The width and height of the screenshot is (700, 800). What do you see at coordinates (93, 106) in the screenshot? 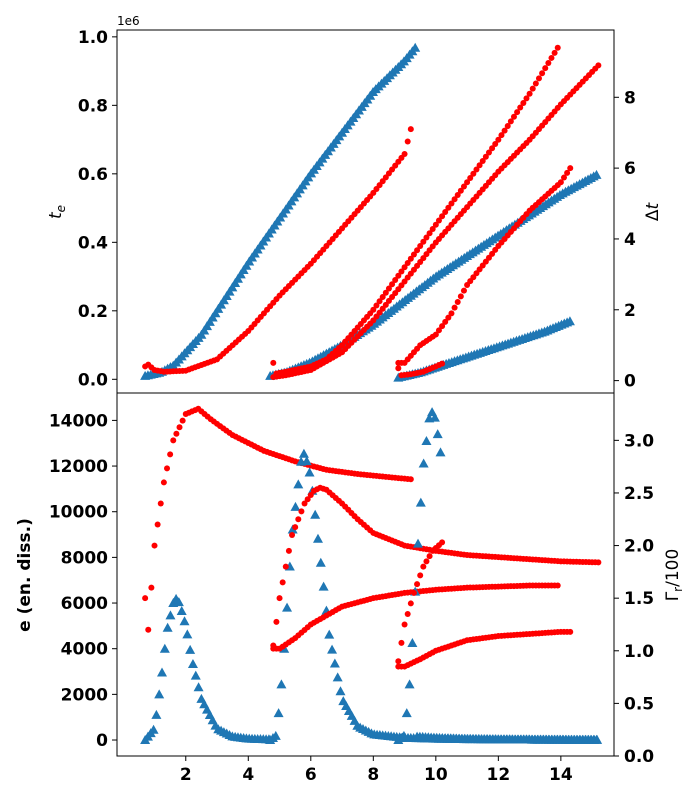
I see `top-left-tick-label: 0.8` at bounding box center [93, 106].